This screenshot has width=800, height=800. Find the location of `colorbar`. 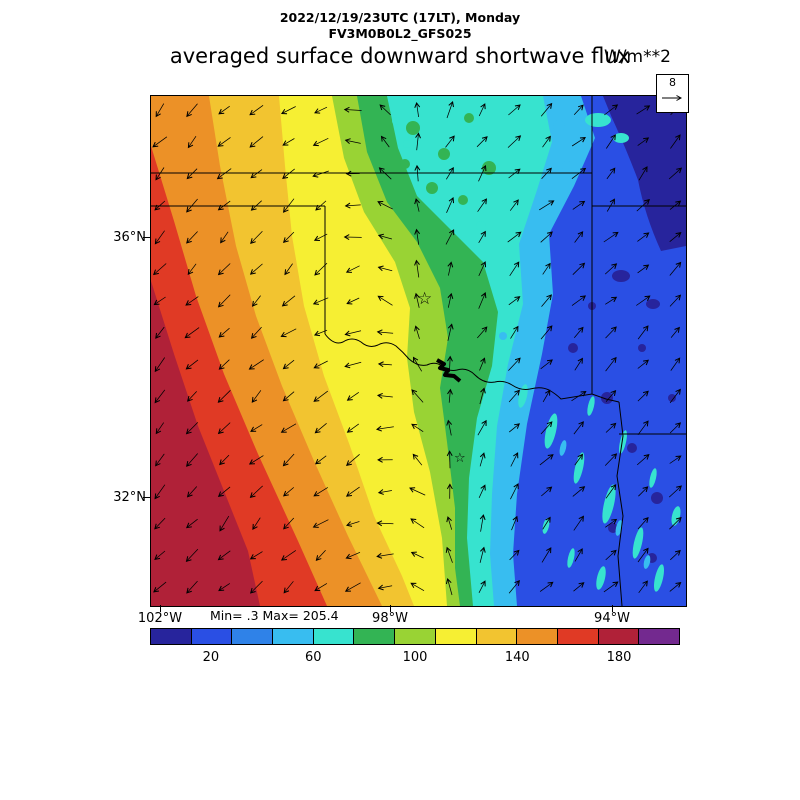

colorbar is located at coordinates (415, 636).